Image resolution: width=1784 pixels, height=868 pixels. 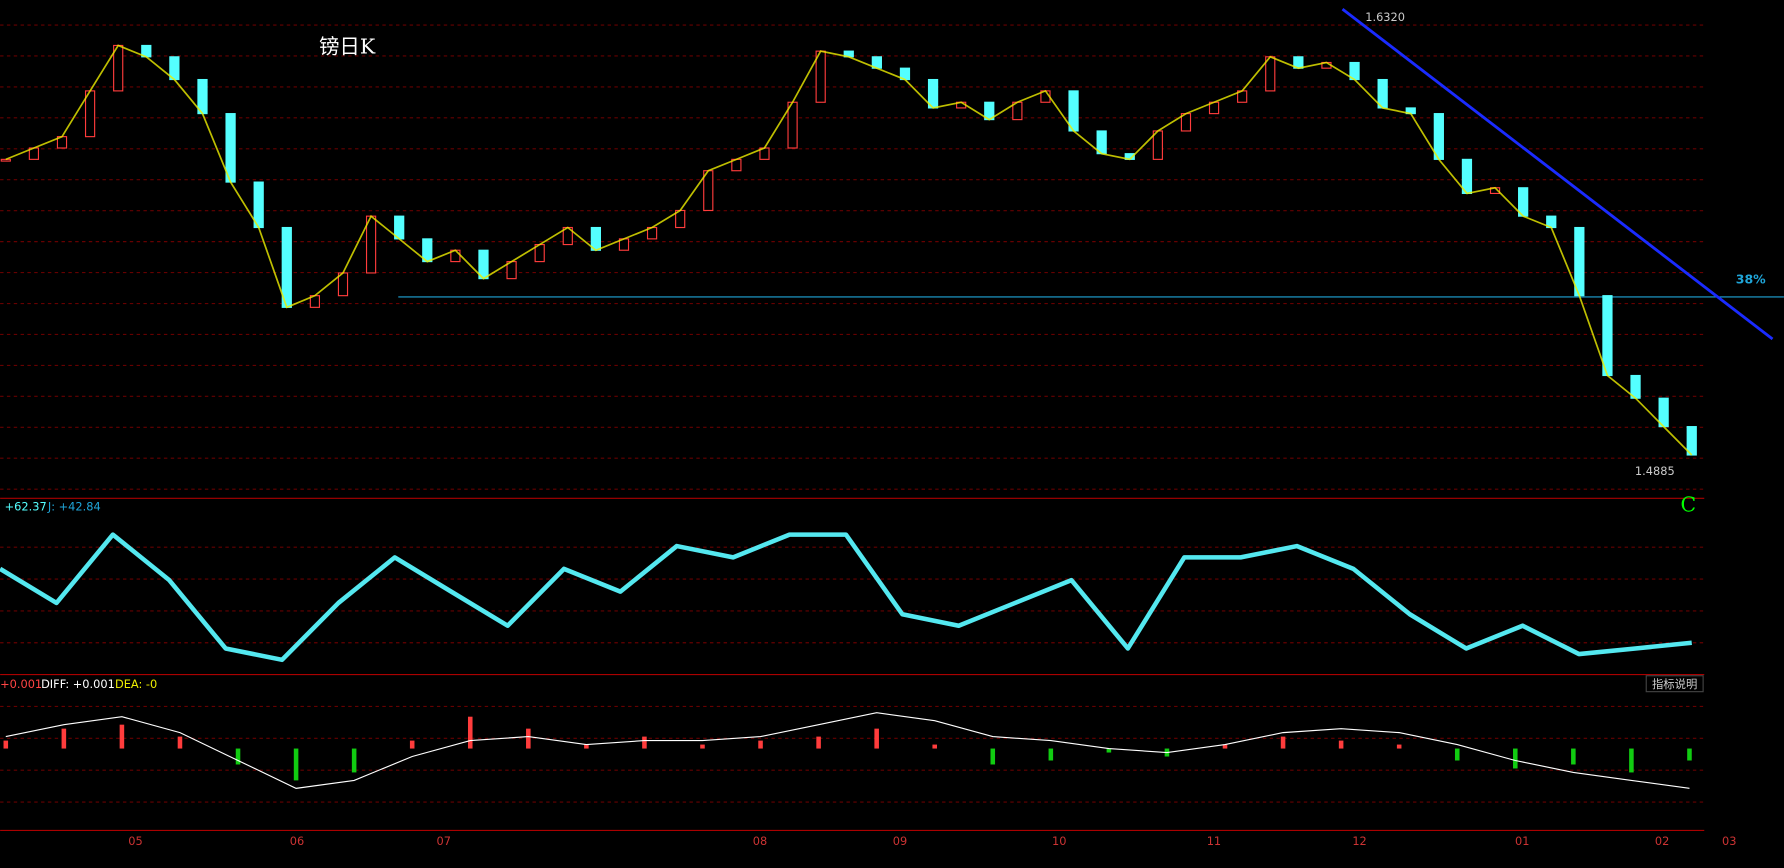 What do you see at coordinates (1059, 841) in the screenshot?
I see `date-label: 10` at bounding box center [1059, 841].